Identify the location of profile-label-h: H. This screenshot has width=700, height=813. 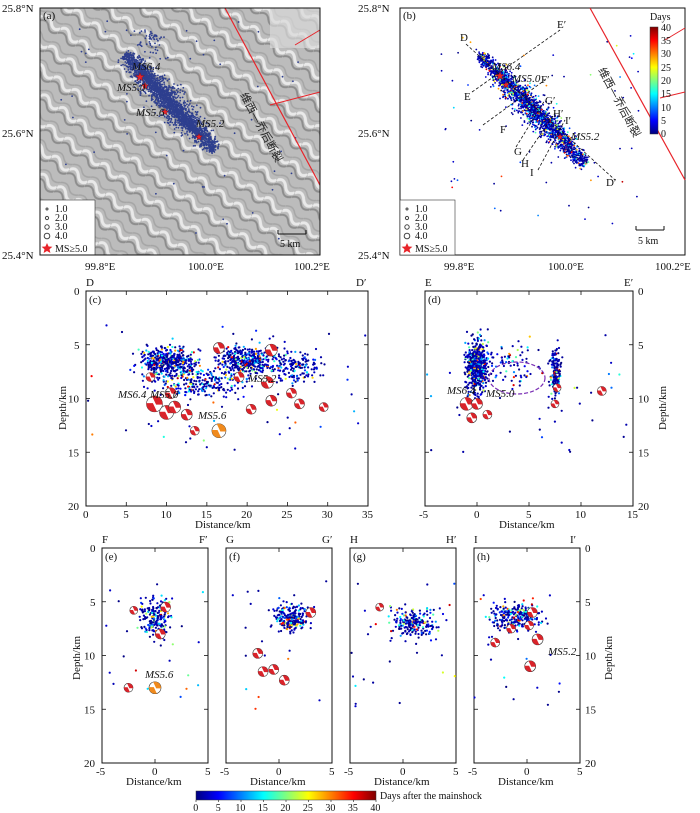
(525, 164).